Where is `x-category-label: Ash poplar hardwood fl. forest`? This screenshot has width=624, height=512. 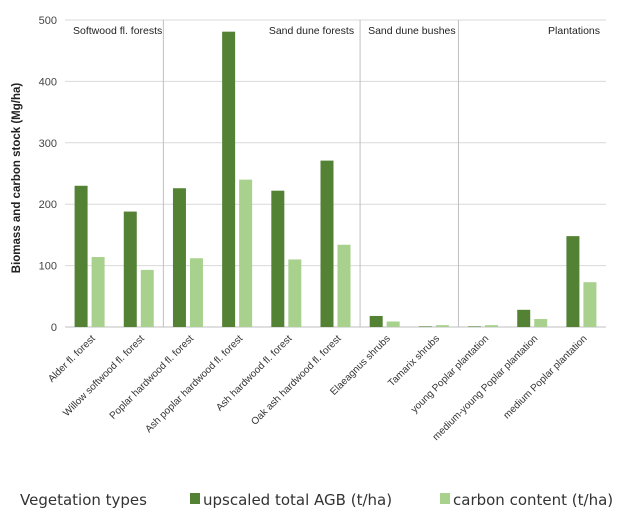 x-category-label: Ash poplar hardwood fl. forest is located at coordinates (195, 384).